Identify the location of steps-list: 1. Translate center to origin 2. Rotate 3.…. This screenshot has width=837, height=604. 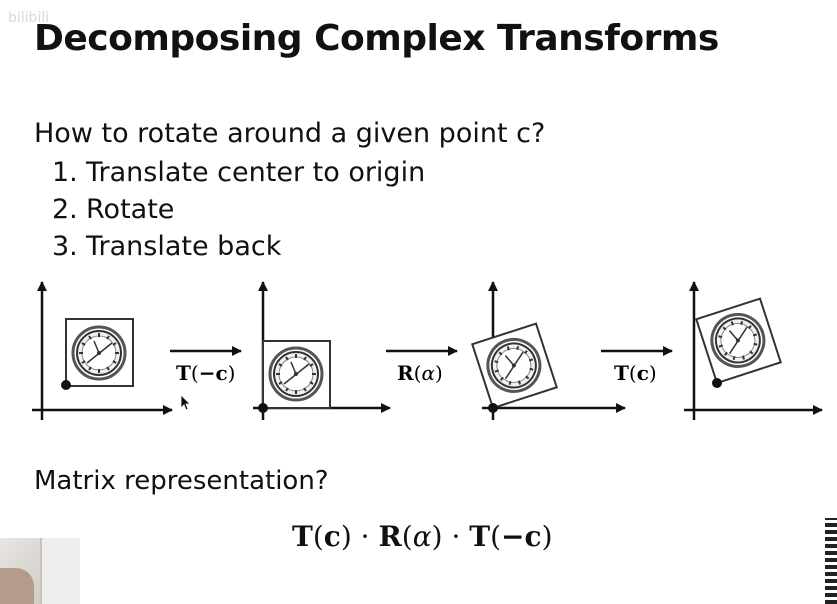
(238, 209).